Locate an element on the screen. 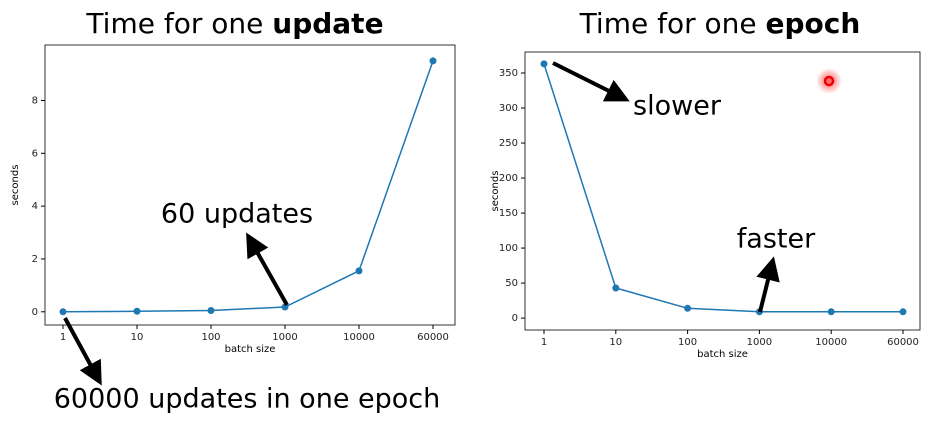 This screenshot has width=941, height=424. y-tick-label: 200 is located at coordinates (508, 178).